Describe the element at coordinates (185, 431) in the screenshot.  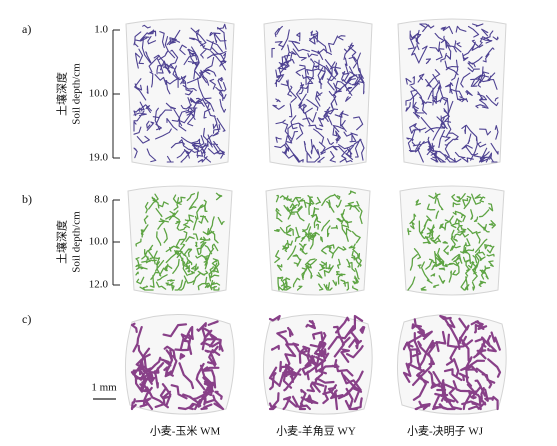
I see `column-label: 小麦-玉米 WM` at that location.